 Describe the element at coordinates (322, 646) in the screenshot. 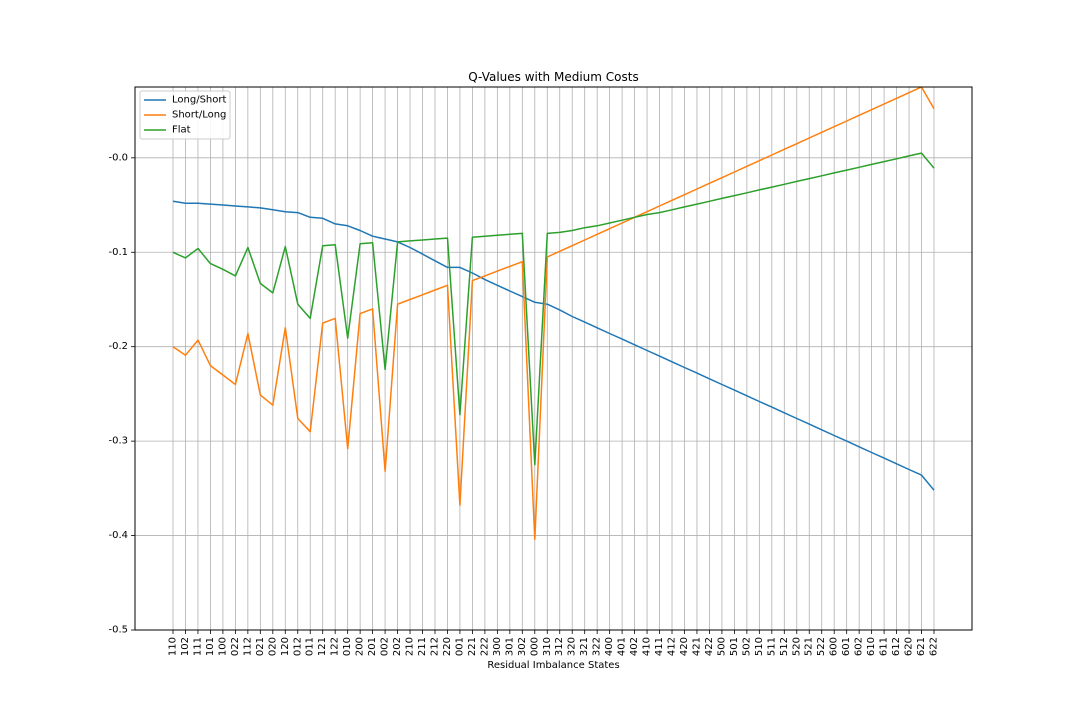

I see `x-tick-label: 121` at that location.